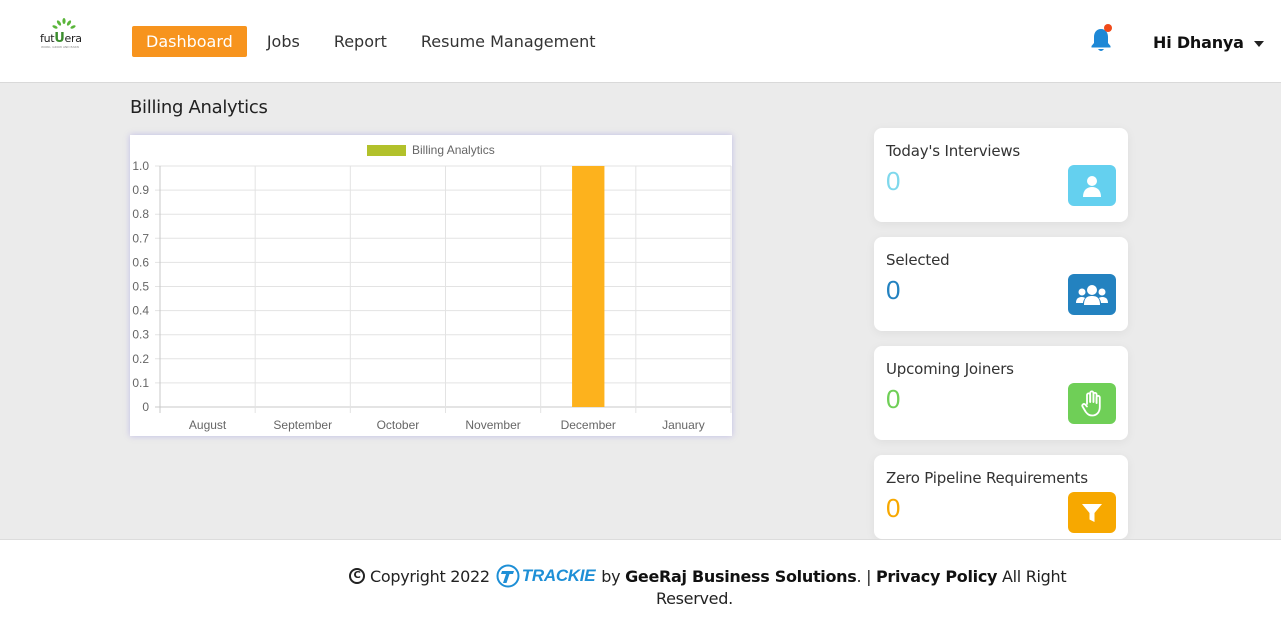  I want to click on legend-swatch, so click(386, 150).